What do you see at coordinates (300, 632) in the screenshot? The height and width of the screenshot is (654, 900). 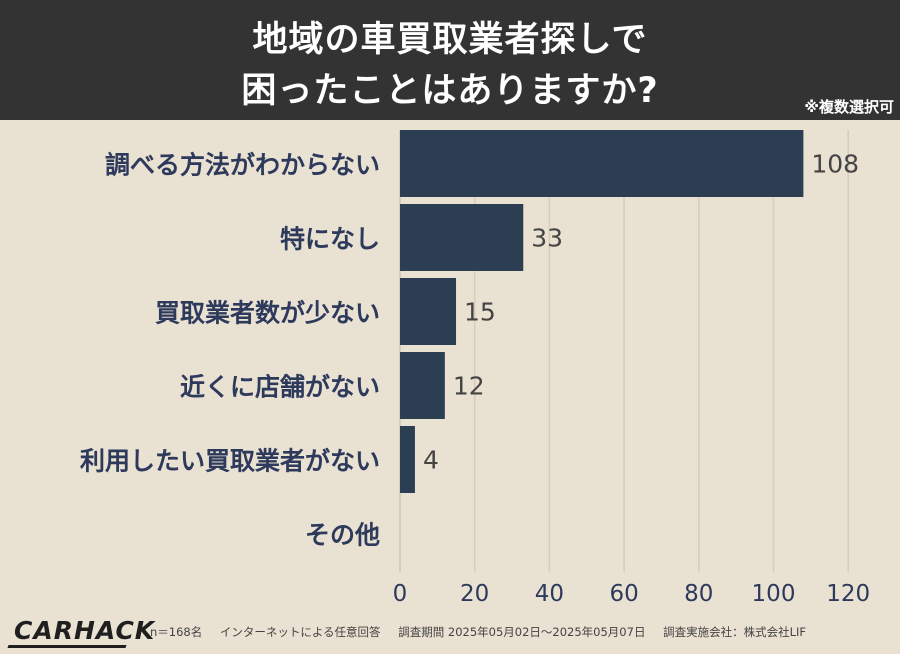 I see `survey-method: インターネットによる任意回答` at bounding box center [300, 632].